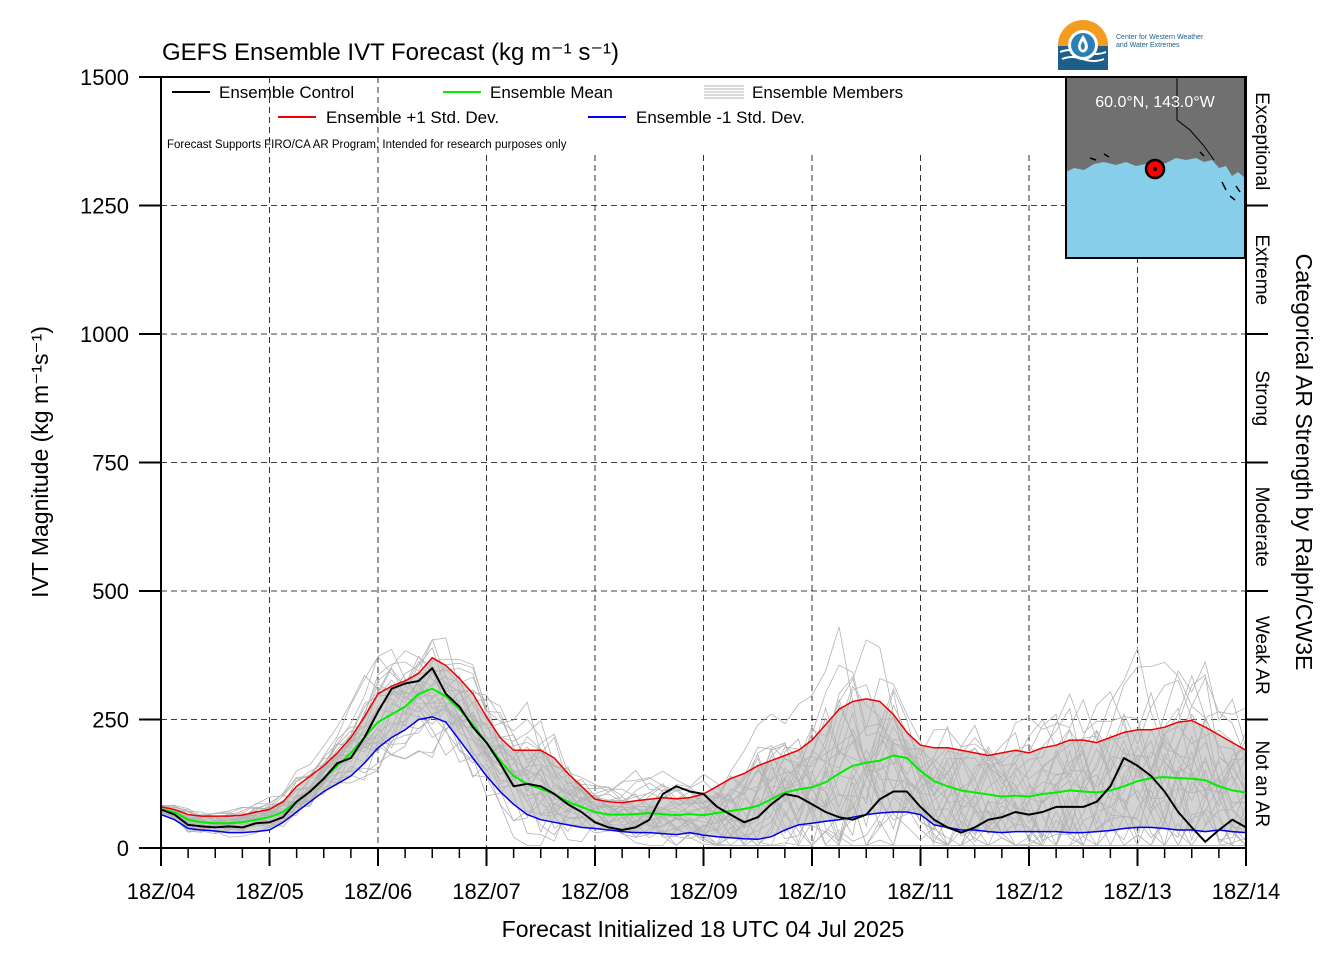 The height and width of the screenshot is (962, 1336). I want to click on legend-swatch-members, so click(724, 92).